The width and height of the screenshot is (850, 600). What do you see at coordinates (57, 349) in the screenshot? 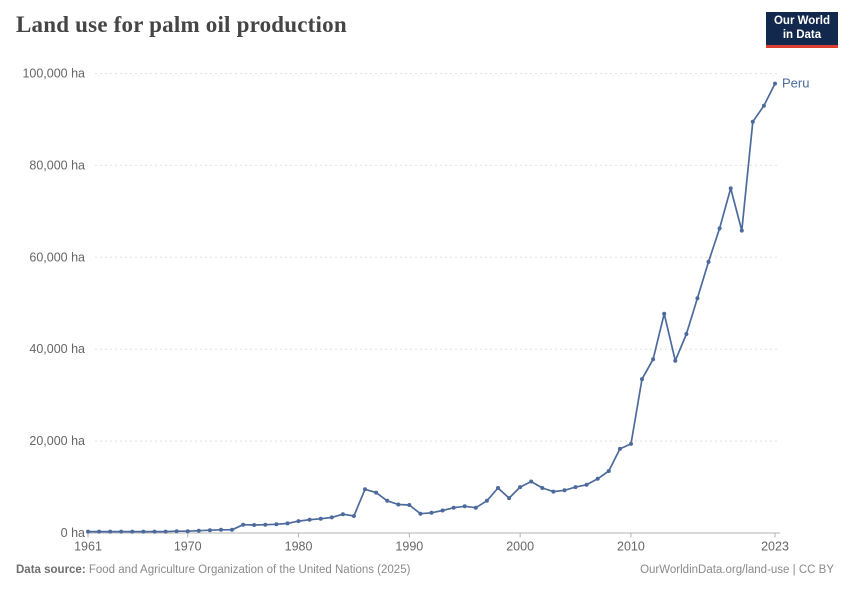
I see `y-axis-tick-label: 40,000 ha` at bounding box center [57, 349].